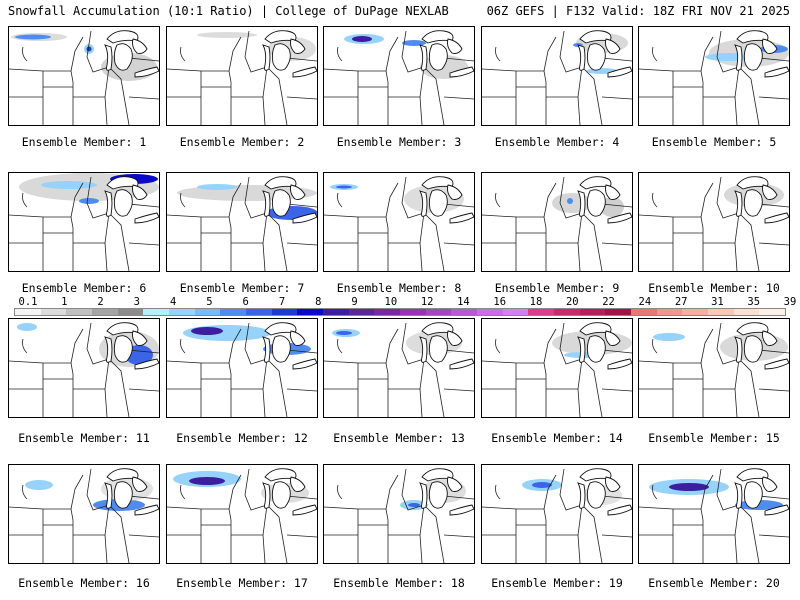 Image resolution: width=800 pixels, height=600 pixels. Describe the element at coordinates (754, 302) in the screenshot. I see `legend-tick-label: 35` at that location.